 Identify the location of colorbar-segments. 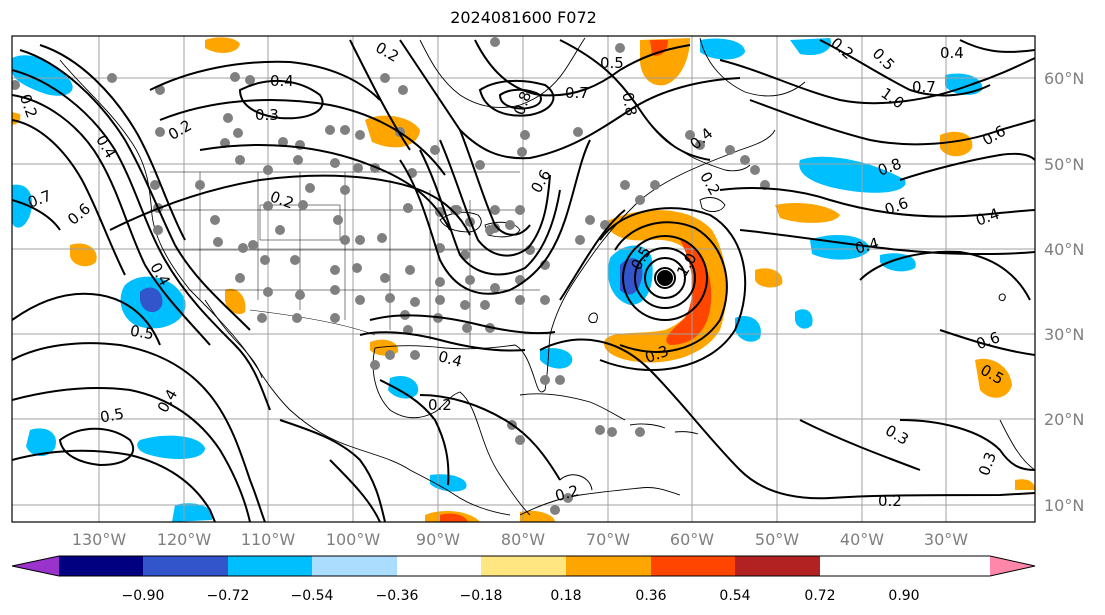
(439, 566).